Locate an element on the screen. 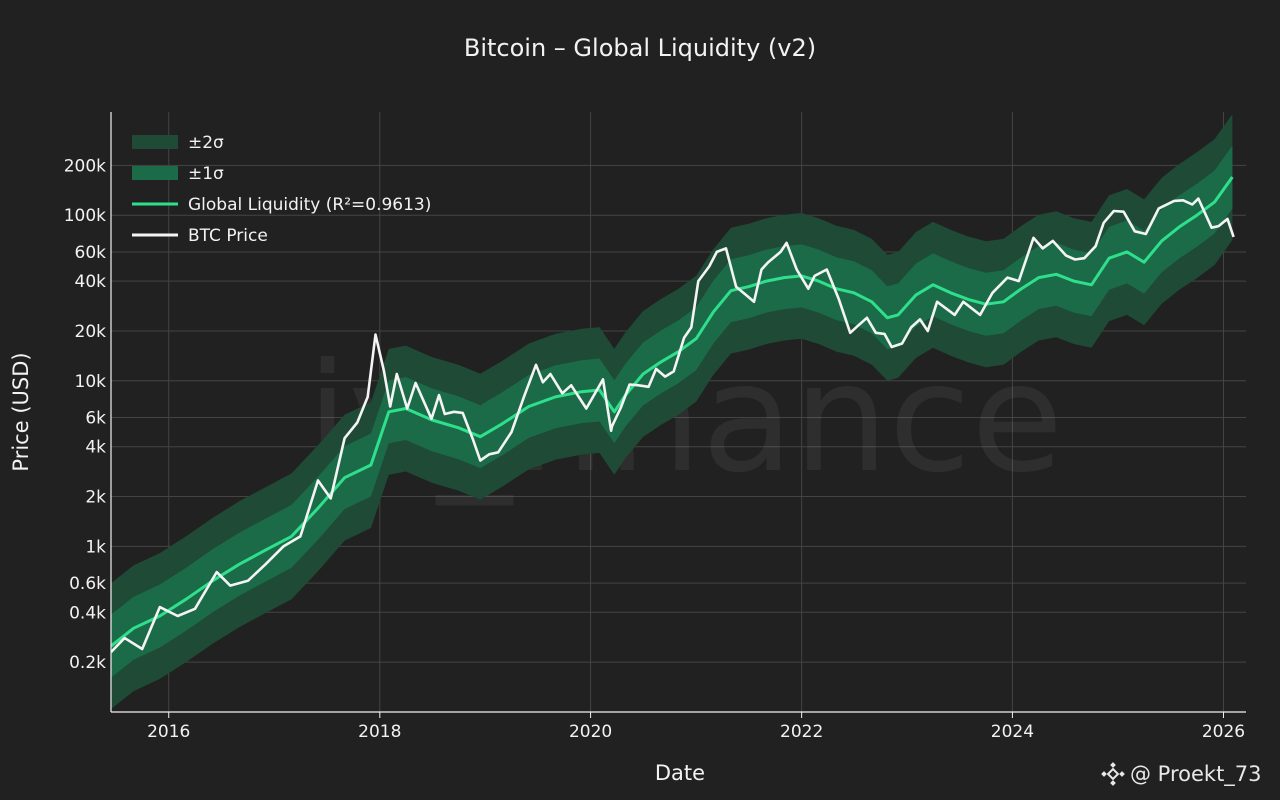 The width and height of the screenshot is (1280, 800). x-tick-label: 2026 is located at coordinates (1223, 732).